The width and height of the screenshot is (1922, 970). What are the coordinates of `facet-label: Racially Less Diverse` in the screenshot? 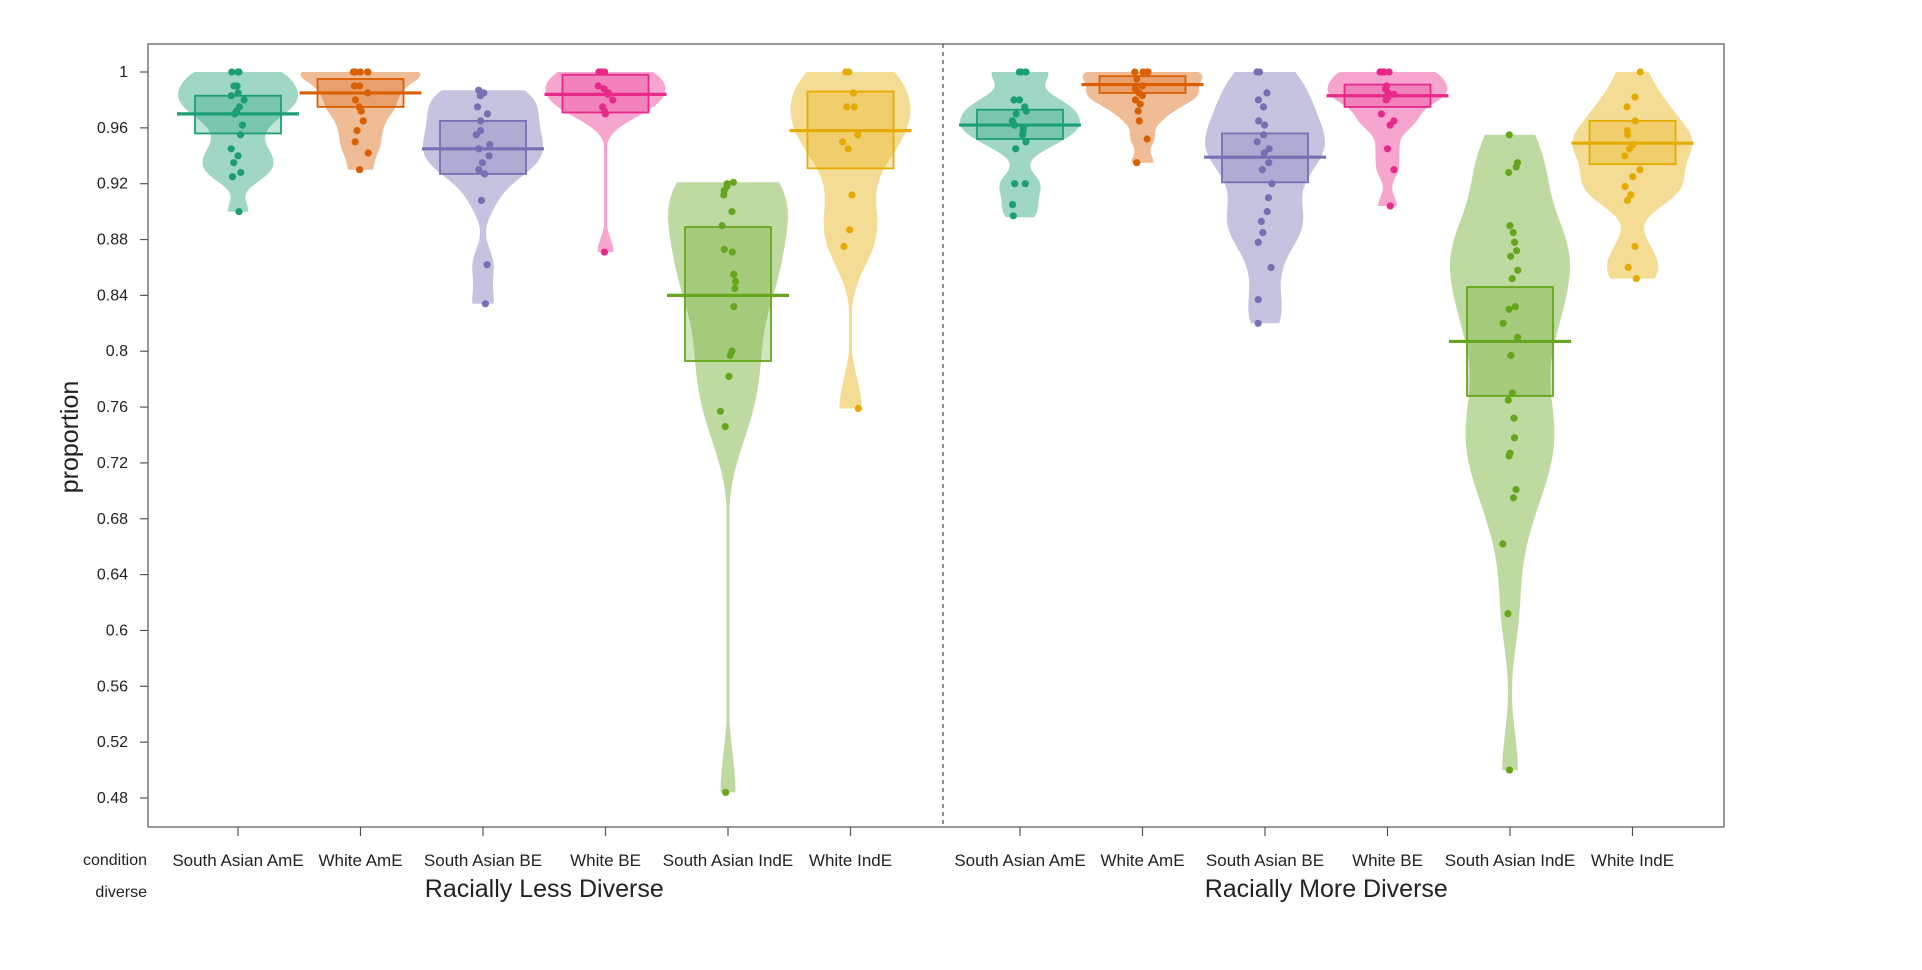 It's located at (544, 889).